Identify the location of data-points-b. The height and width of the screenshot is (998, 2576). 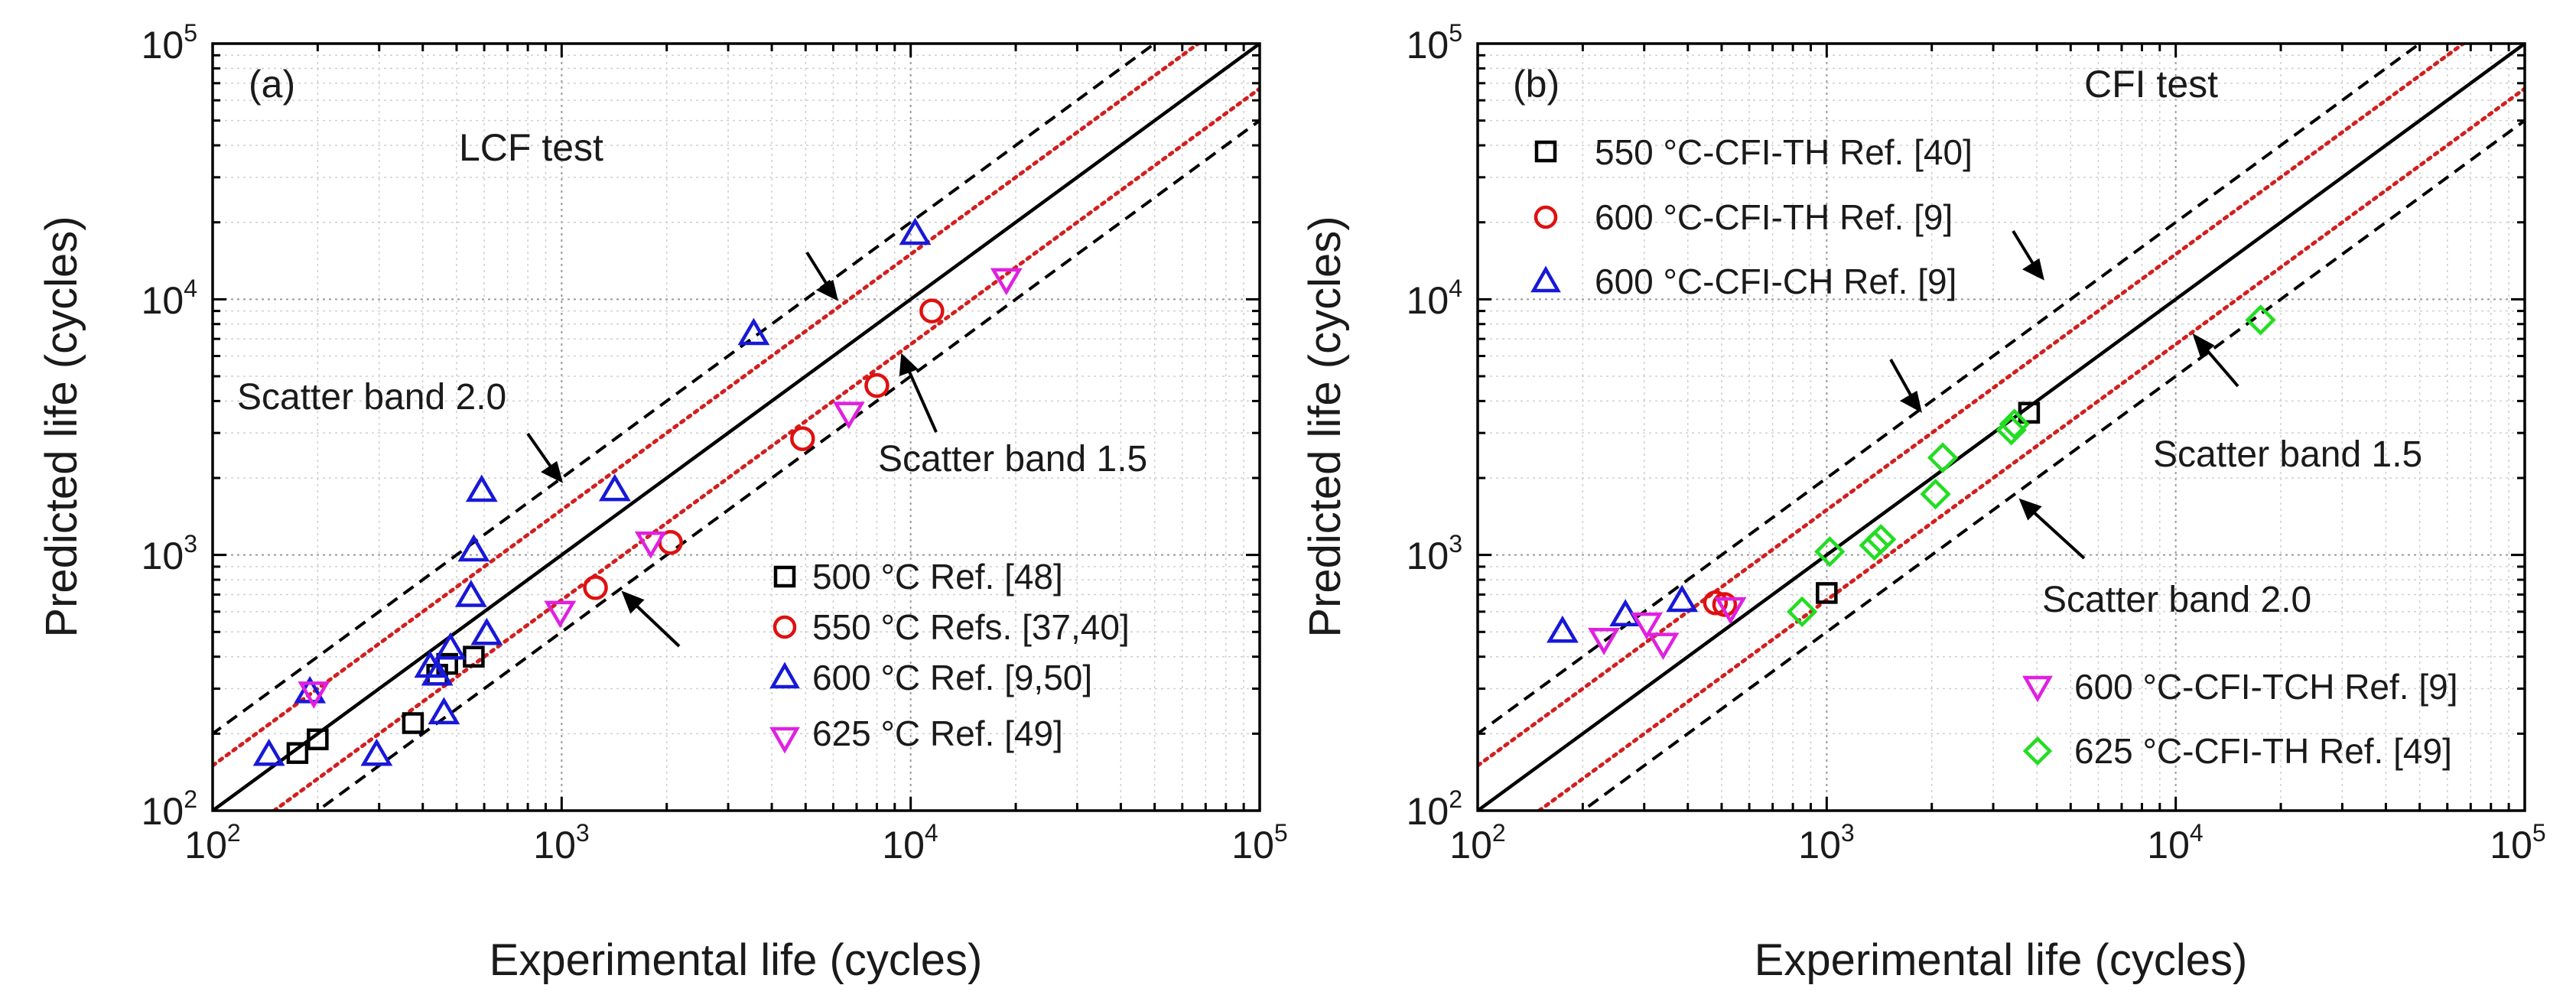
(1911, 482).